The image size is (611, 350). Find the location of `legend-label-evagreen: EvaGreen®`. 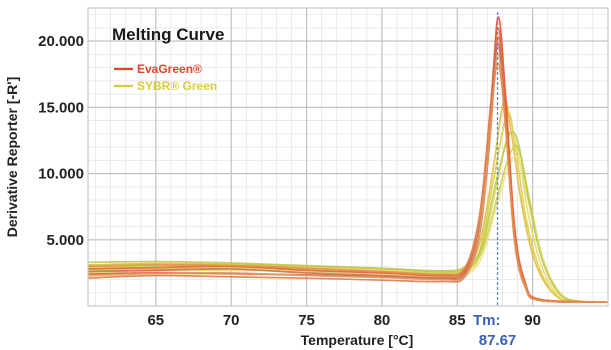

legend-label-evagreen: EvaGreen® is located at coordinates (169, 69).